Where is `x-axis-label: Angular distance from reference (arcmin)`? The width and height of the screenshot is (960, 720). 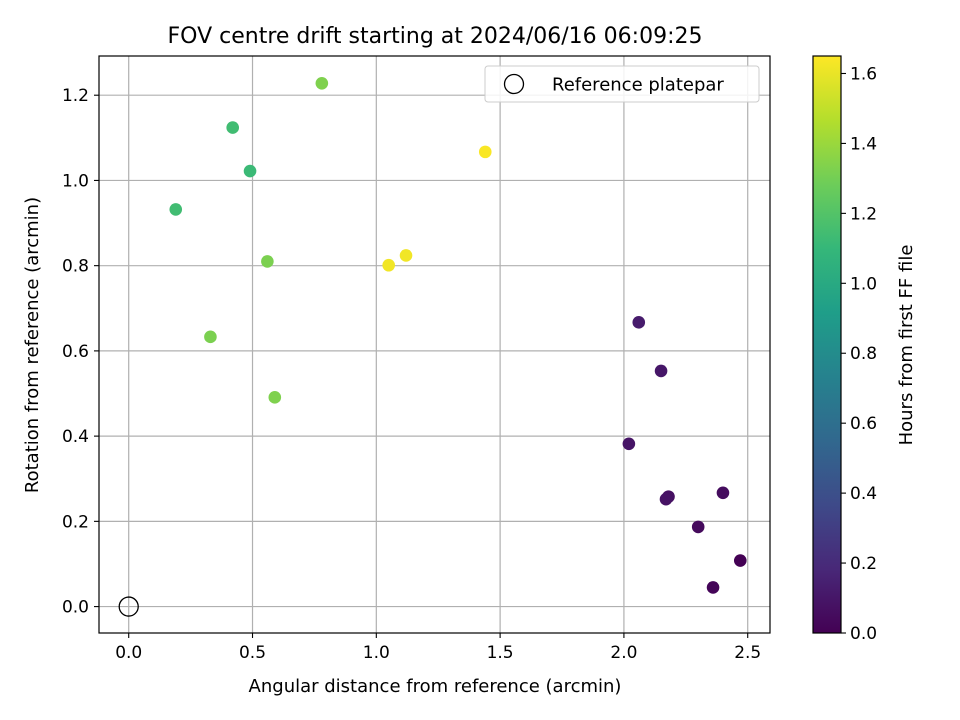 x-axis-label: Angular distance from reference (arcmin) is located at coordinates (435, 686).